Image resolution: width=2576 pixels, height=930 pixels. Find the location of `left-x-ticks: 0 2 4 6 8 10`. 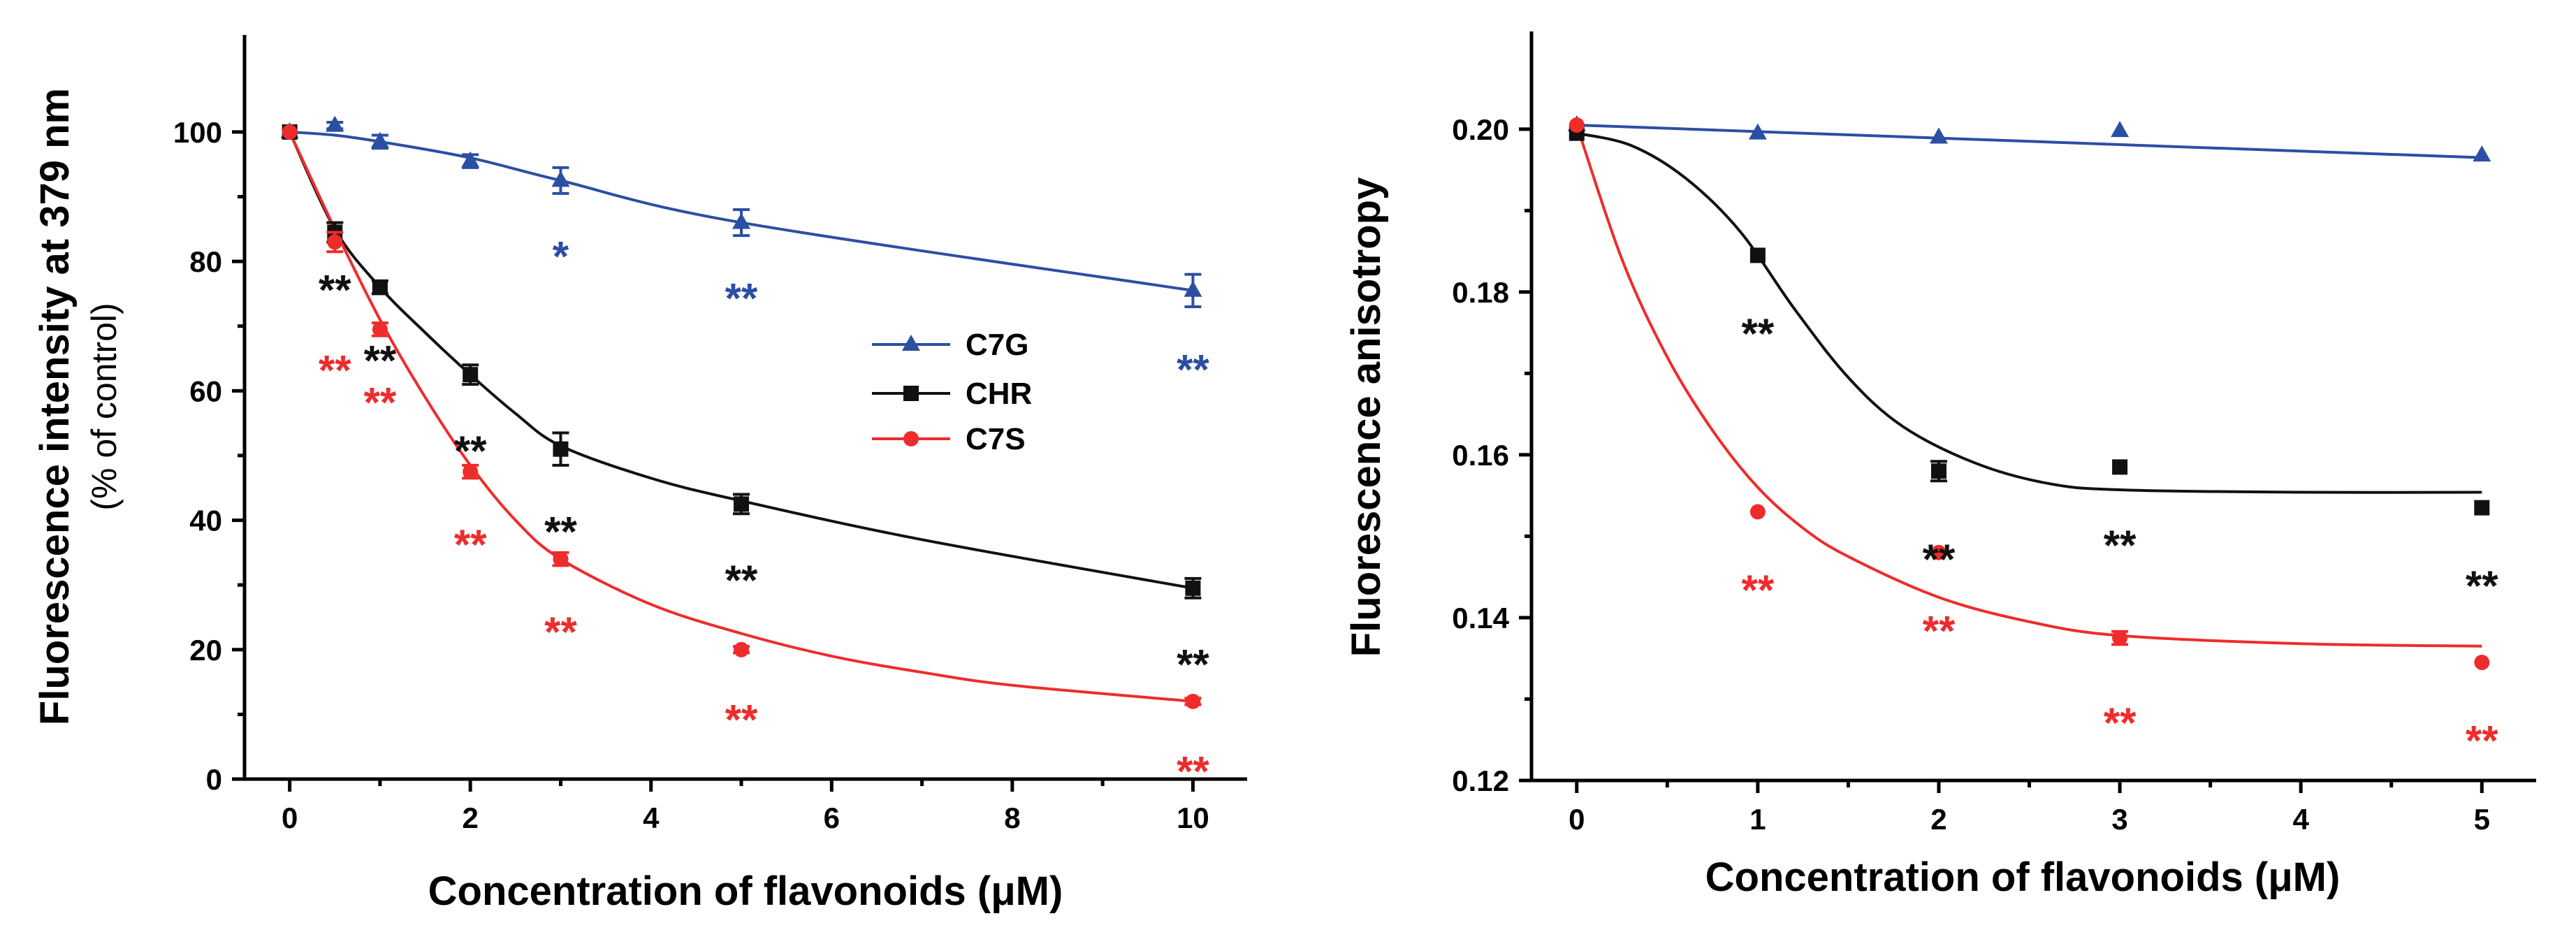

left-x-ticks: 0 2 4 6 8 10 is located at coordinates (746, 806).